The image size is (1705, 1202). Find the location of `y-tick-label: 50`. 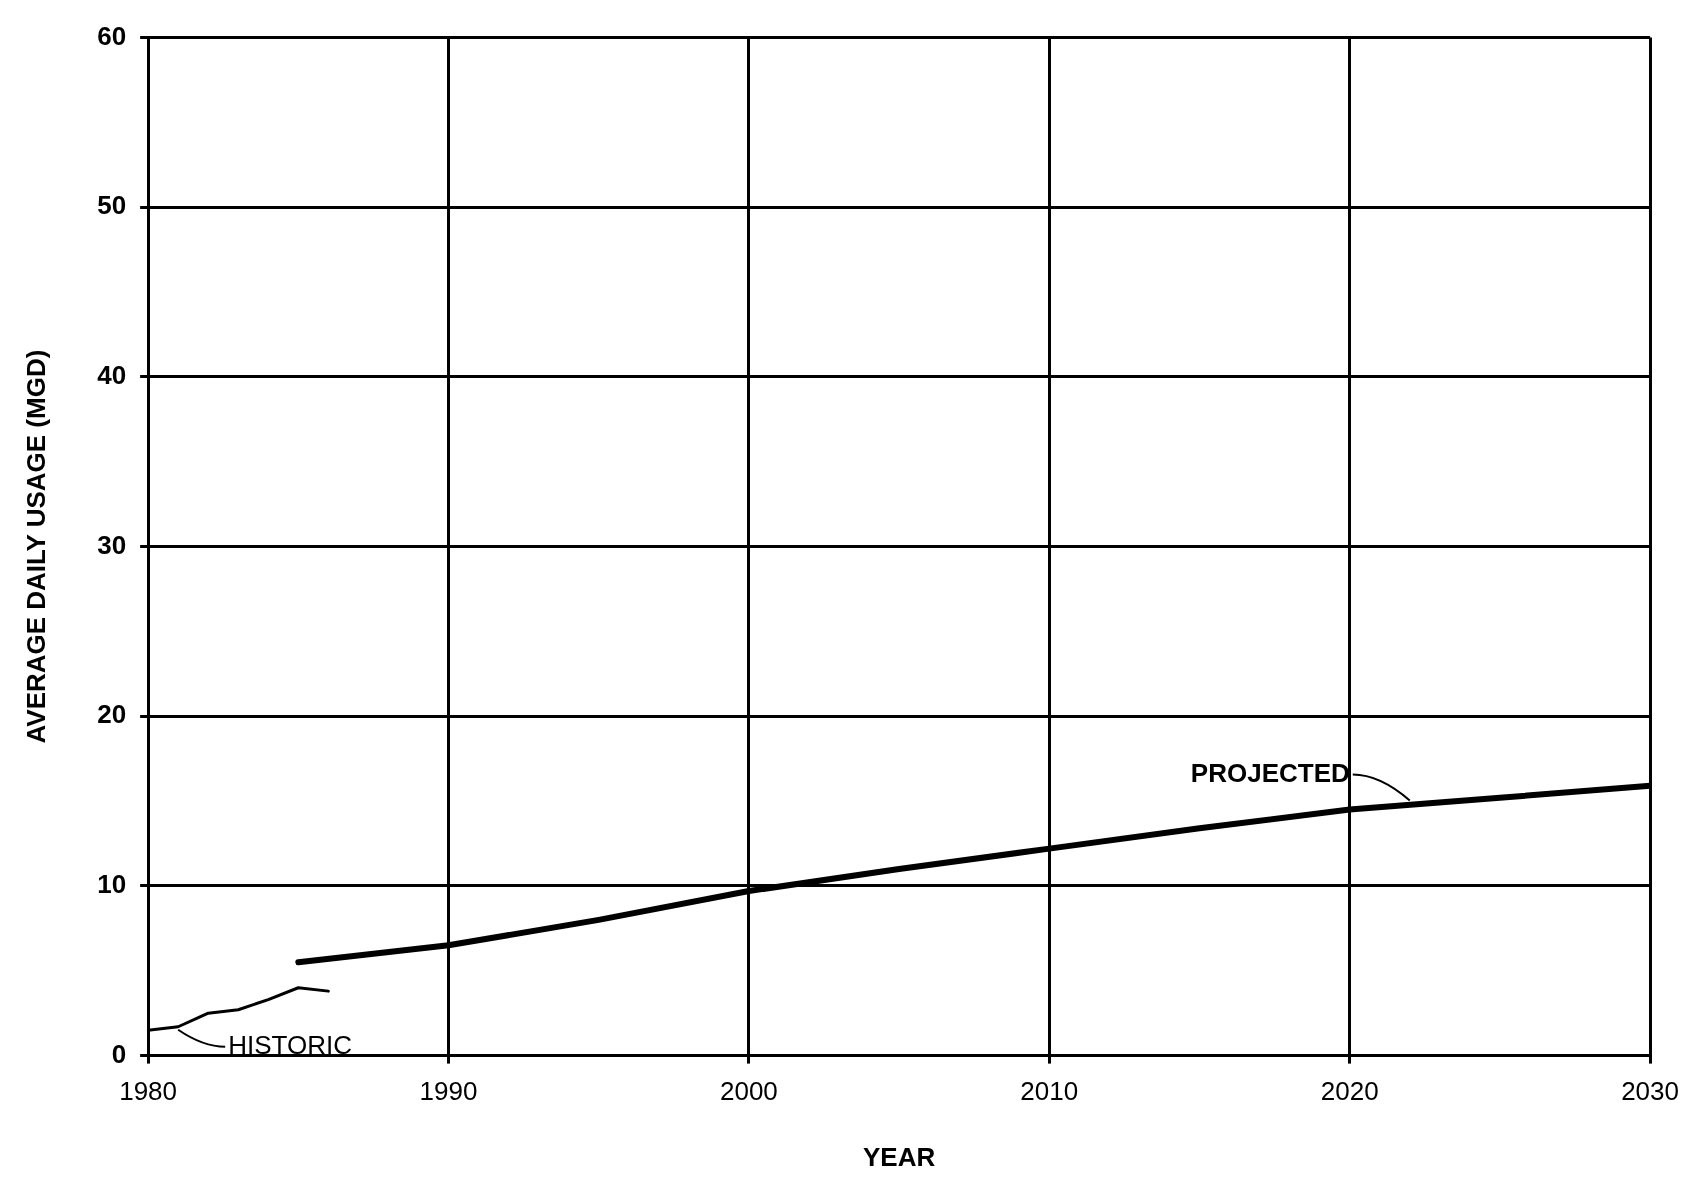

y-tick-label: 50 is located at coordinates (112, 205).